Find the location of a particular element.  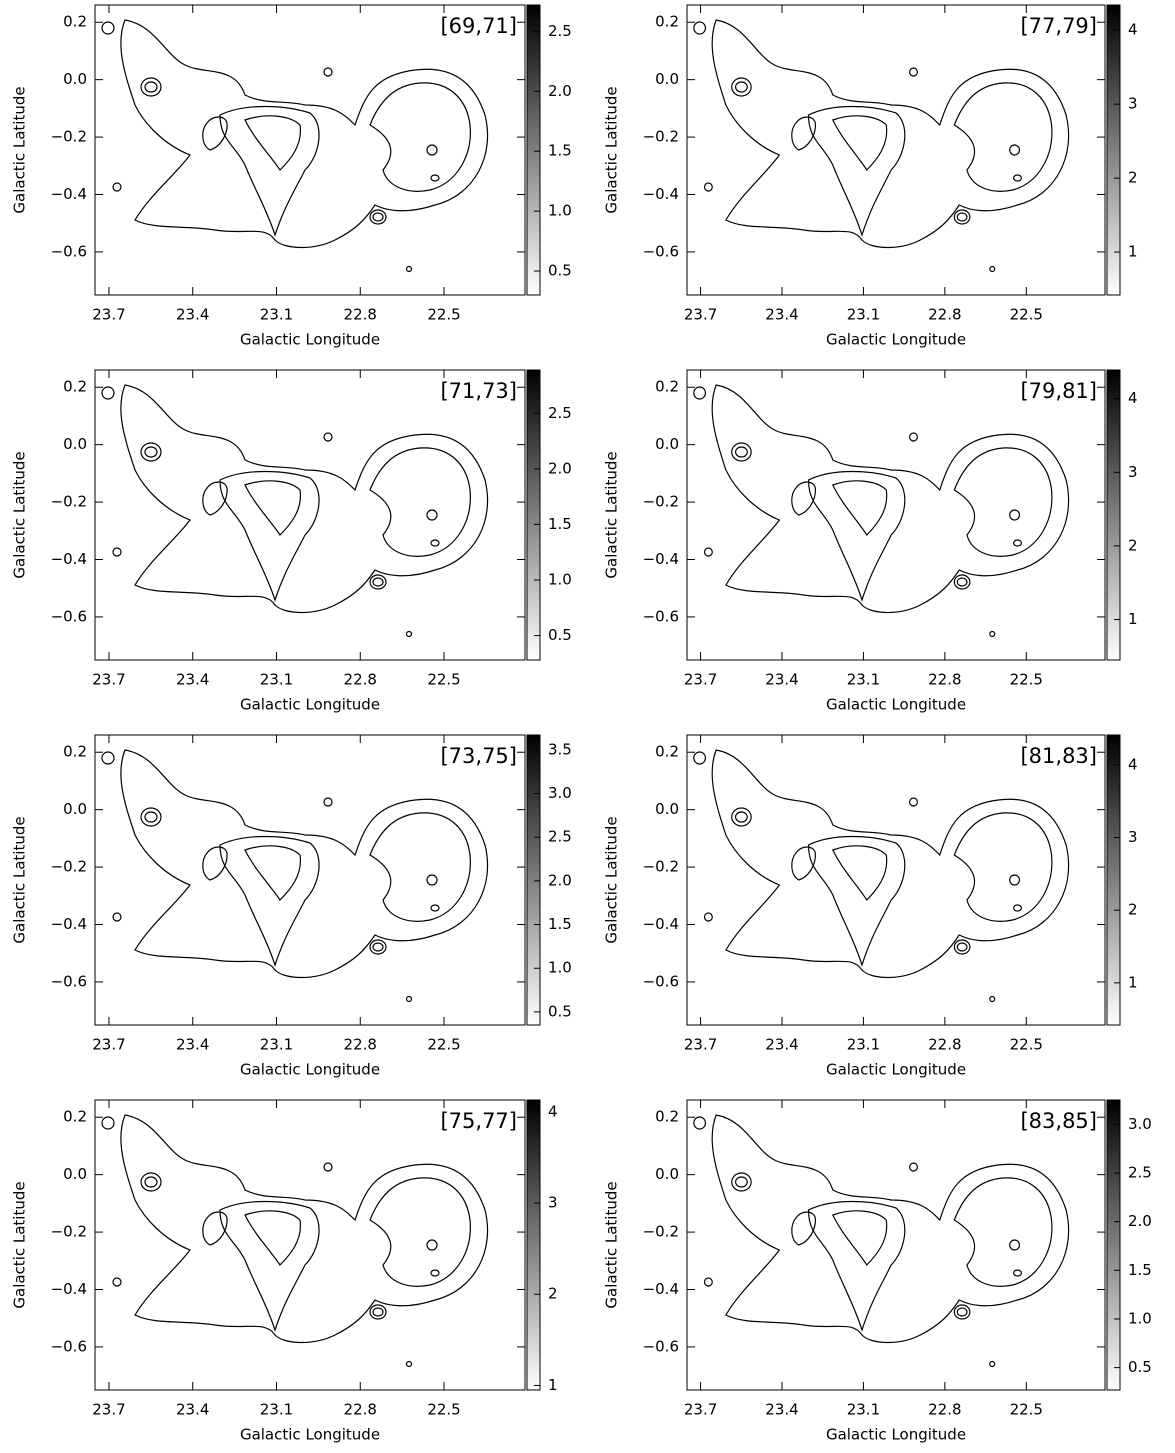

panel-label: [79,81] is located at coordinates (1058, 391).